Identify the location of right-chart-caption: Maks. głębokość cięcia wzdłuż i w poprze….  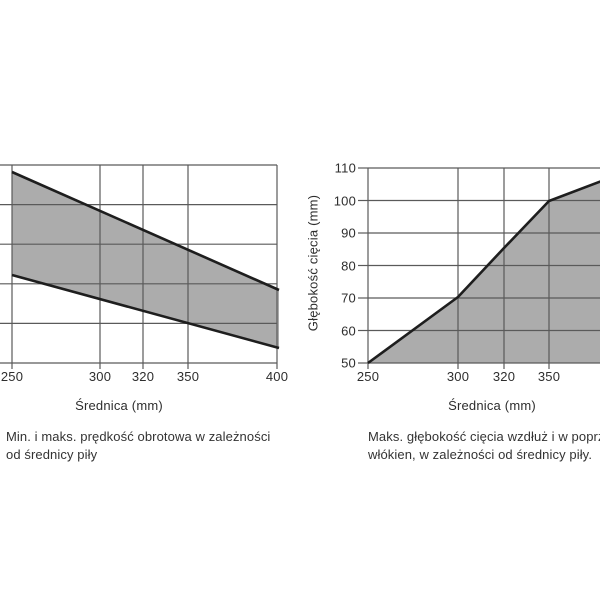
(484, 446).